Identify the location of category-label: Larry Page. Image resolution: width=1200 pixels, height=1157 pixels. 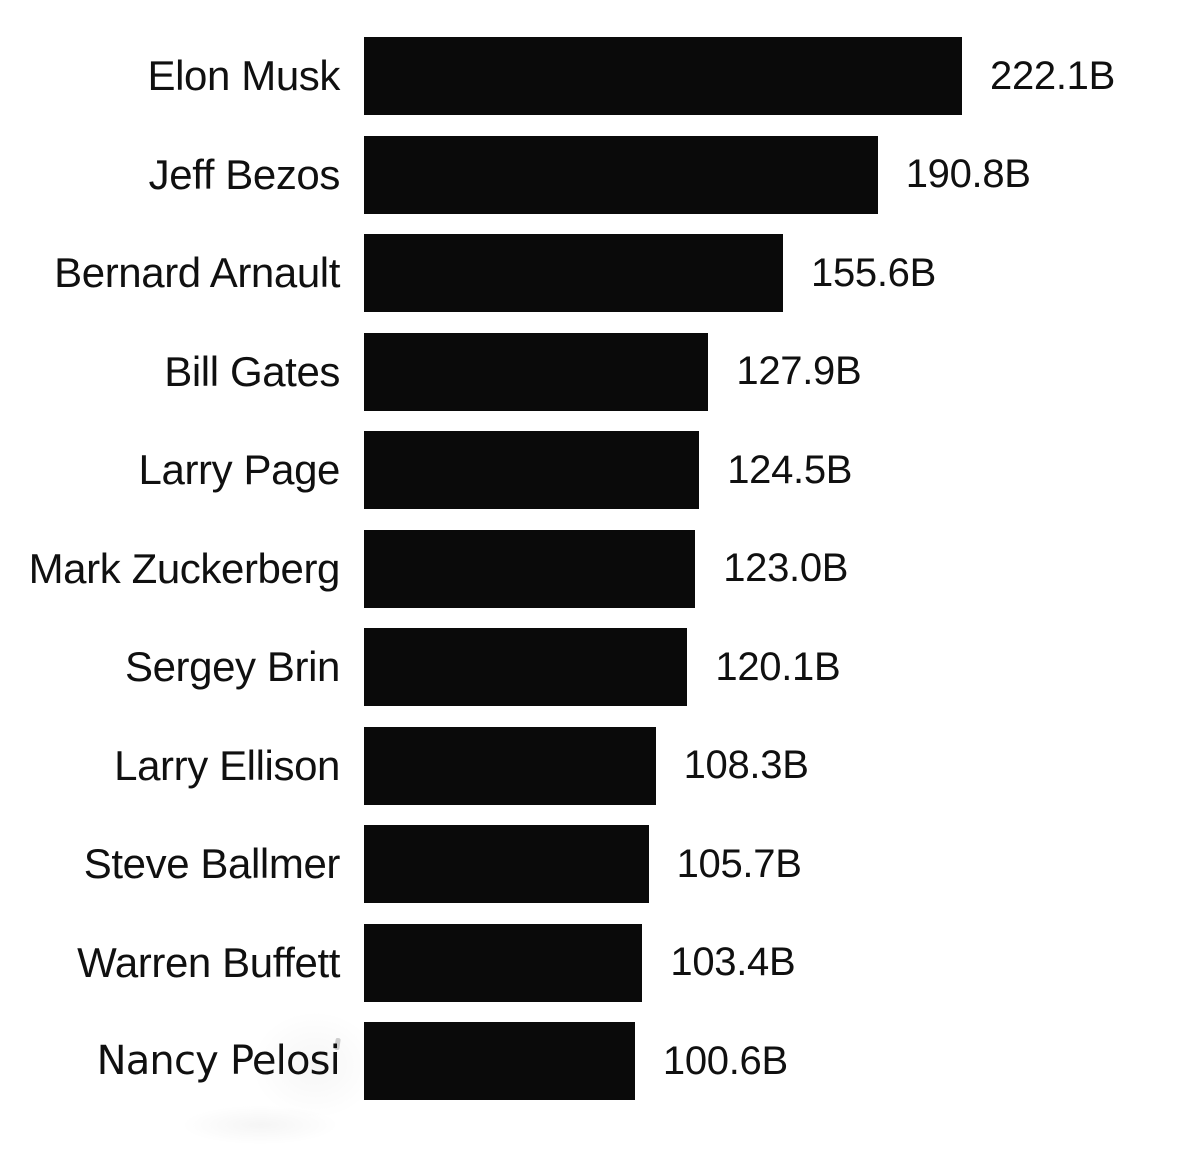
(239, 469).